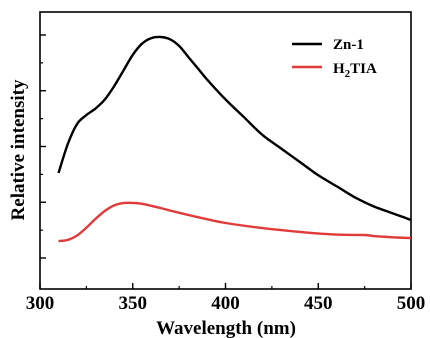 This screenshot has height=338, width=430. I want to click on tick-labels: 300 350 400 450 500, so click(226, 303).